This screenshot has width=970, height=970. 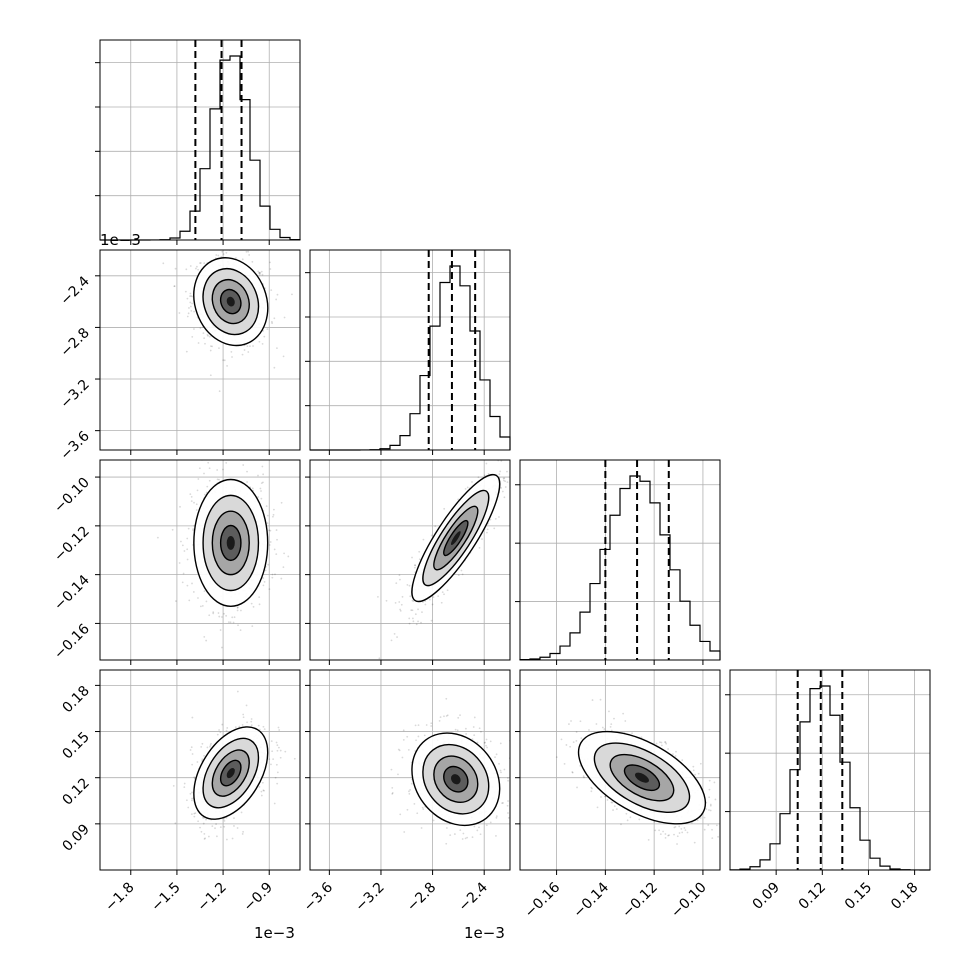 I want to click on panel-1-0-inner, so click(x=227, y=321).